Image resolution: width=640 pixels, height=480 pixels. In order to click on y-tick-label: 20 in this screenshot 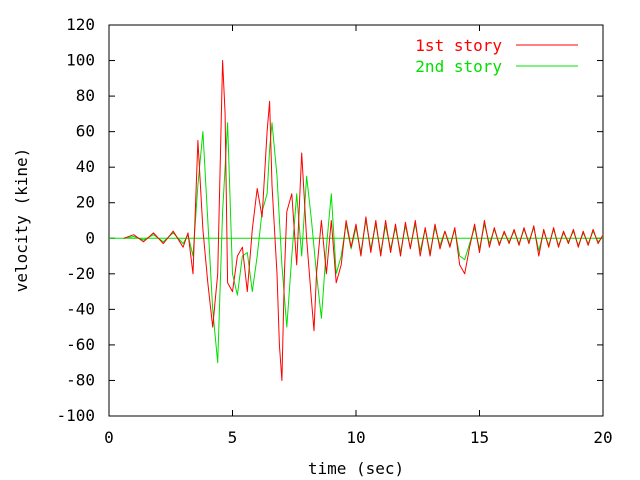, I will do `click(85, 202)`.